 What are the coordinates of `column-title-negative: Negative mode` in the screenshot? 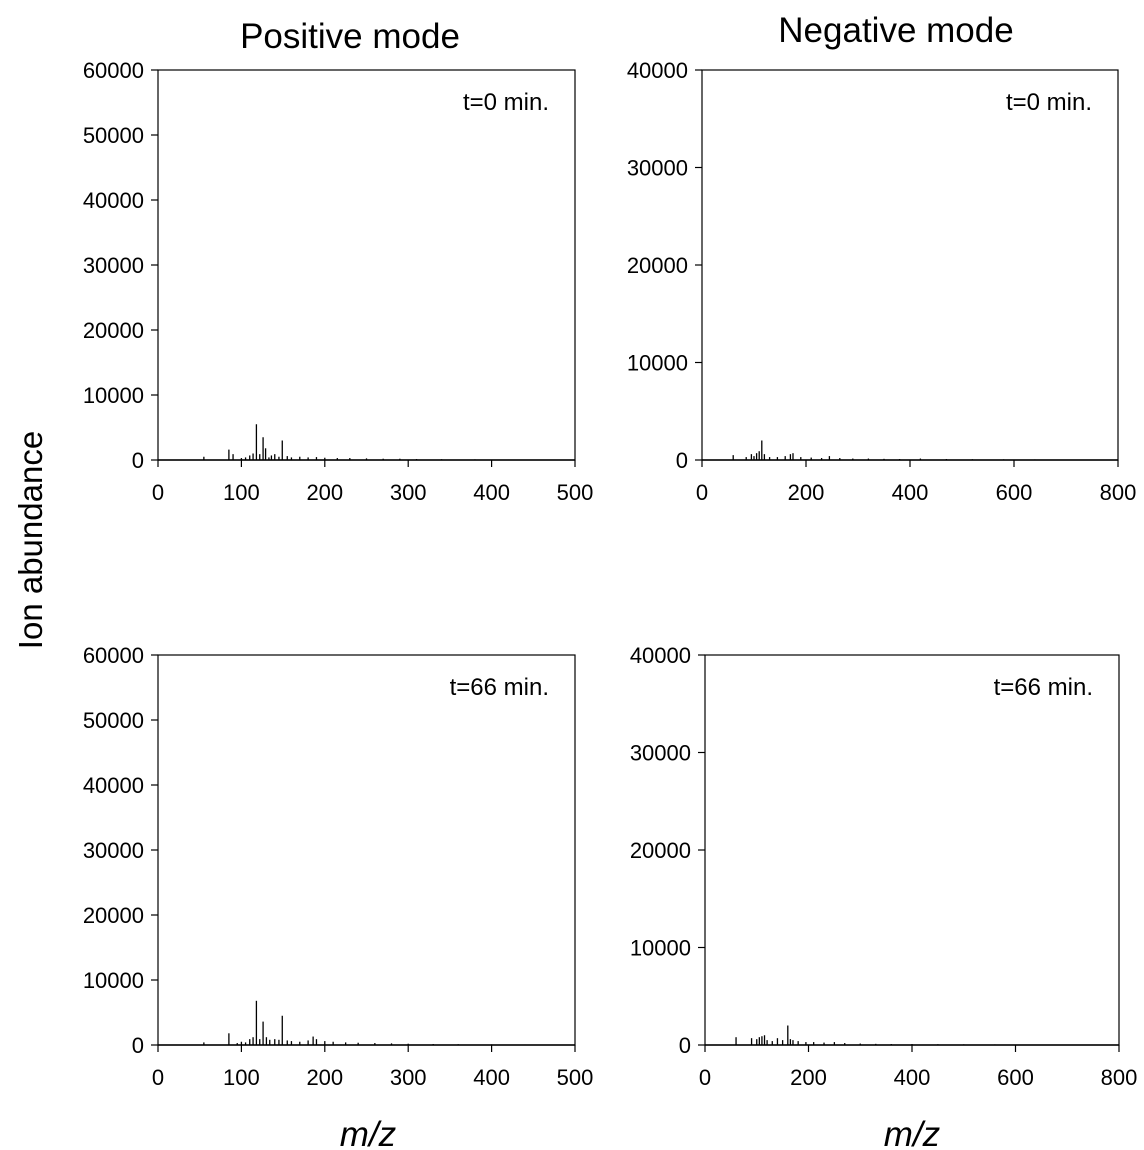 It's located at (895, 30).